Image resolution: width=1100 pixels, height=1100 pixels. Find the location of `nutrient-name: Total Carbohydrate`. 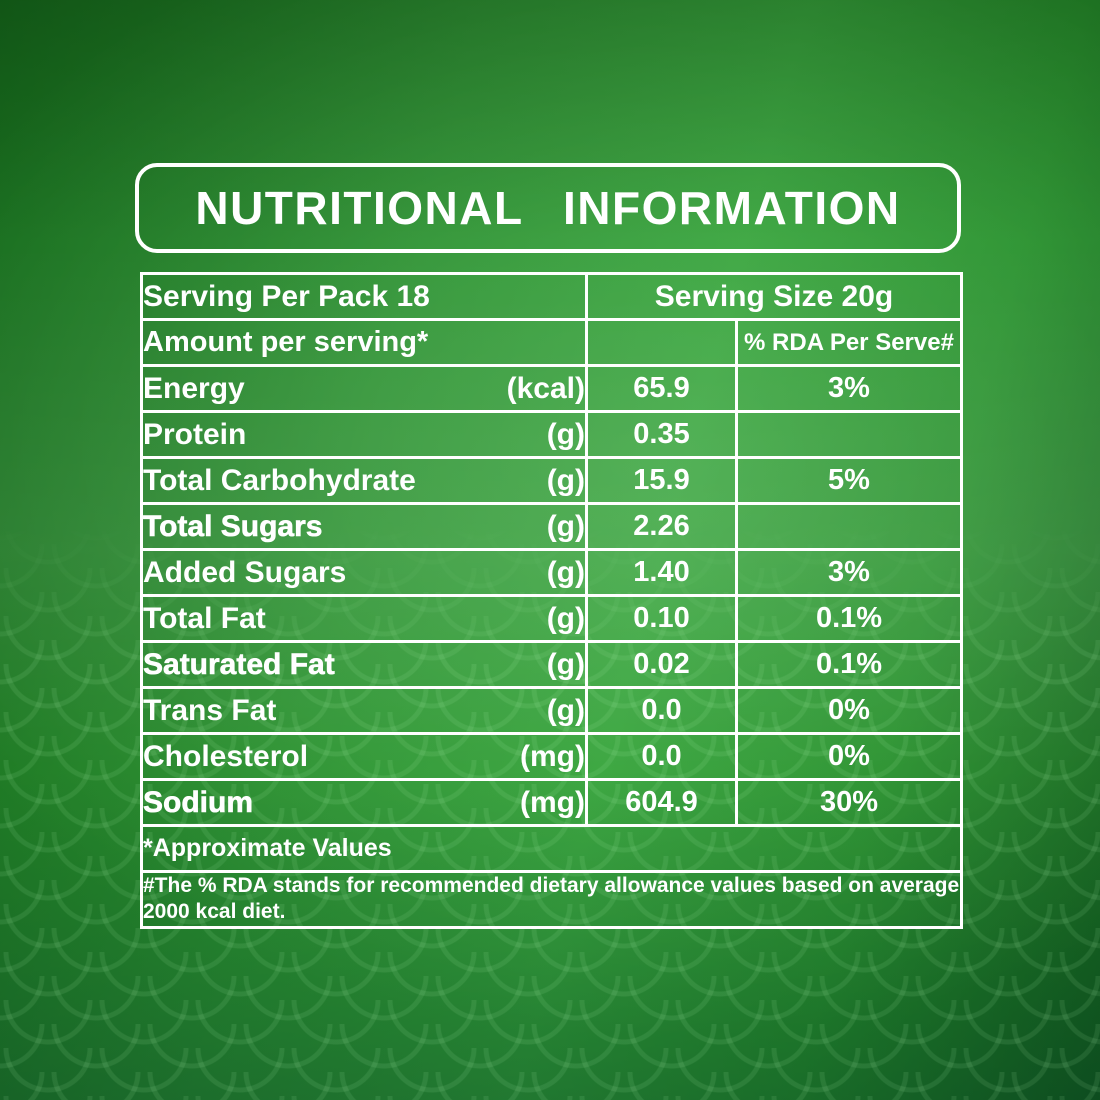

nutrient-name: Total Carbohydrate is located at coordinates (279, 480).